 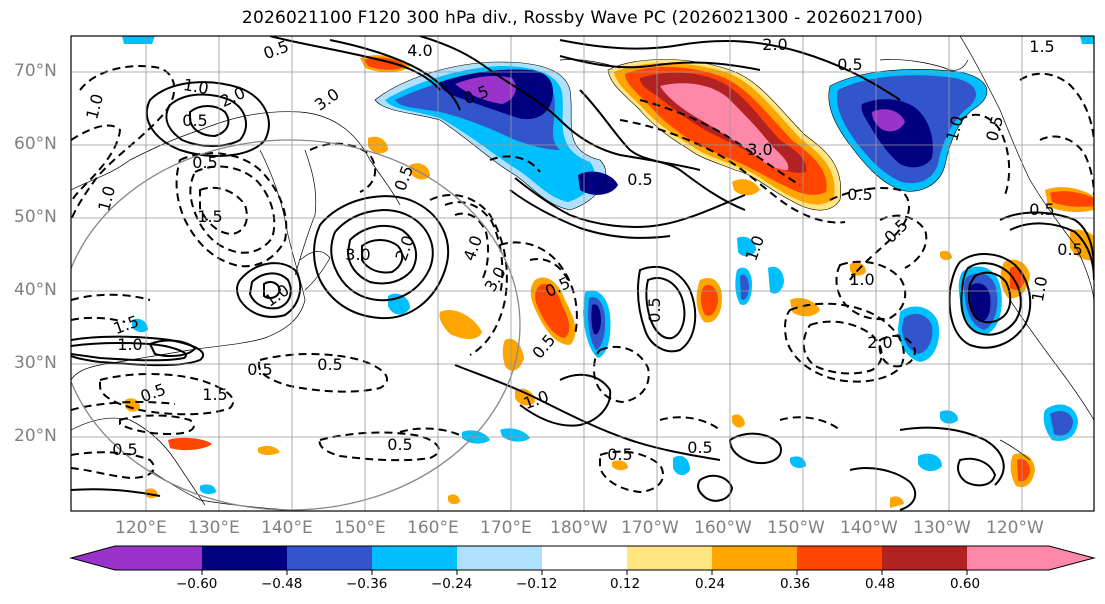 I want to click on colorbar-tick-label: −0.36, so click(x=367, y=584).